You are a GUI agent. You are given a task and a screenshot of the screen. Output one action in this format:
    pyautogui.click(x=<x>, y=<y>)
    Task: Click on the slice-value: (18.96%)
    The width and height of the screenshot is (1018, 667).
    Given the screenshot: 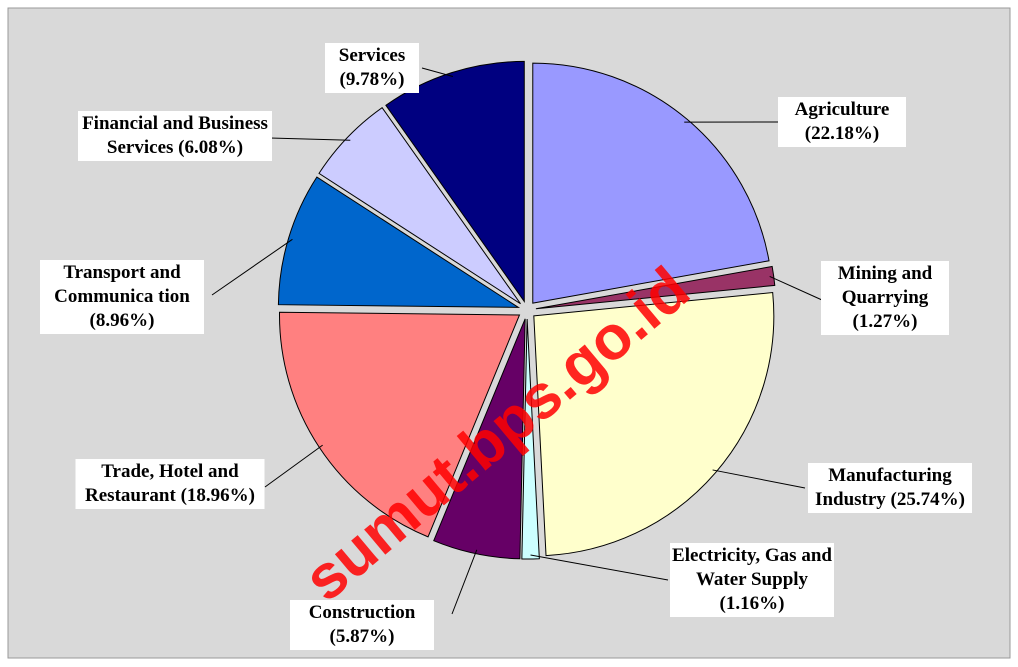 What is the action you would take?
    pyautogui.click(x=217, y=495)
    